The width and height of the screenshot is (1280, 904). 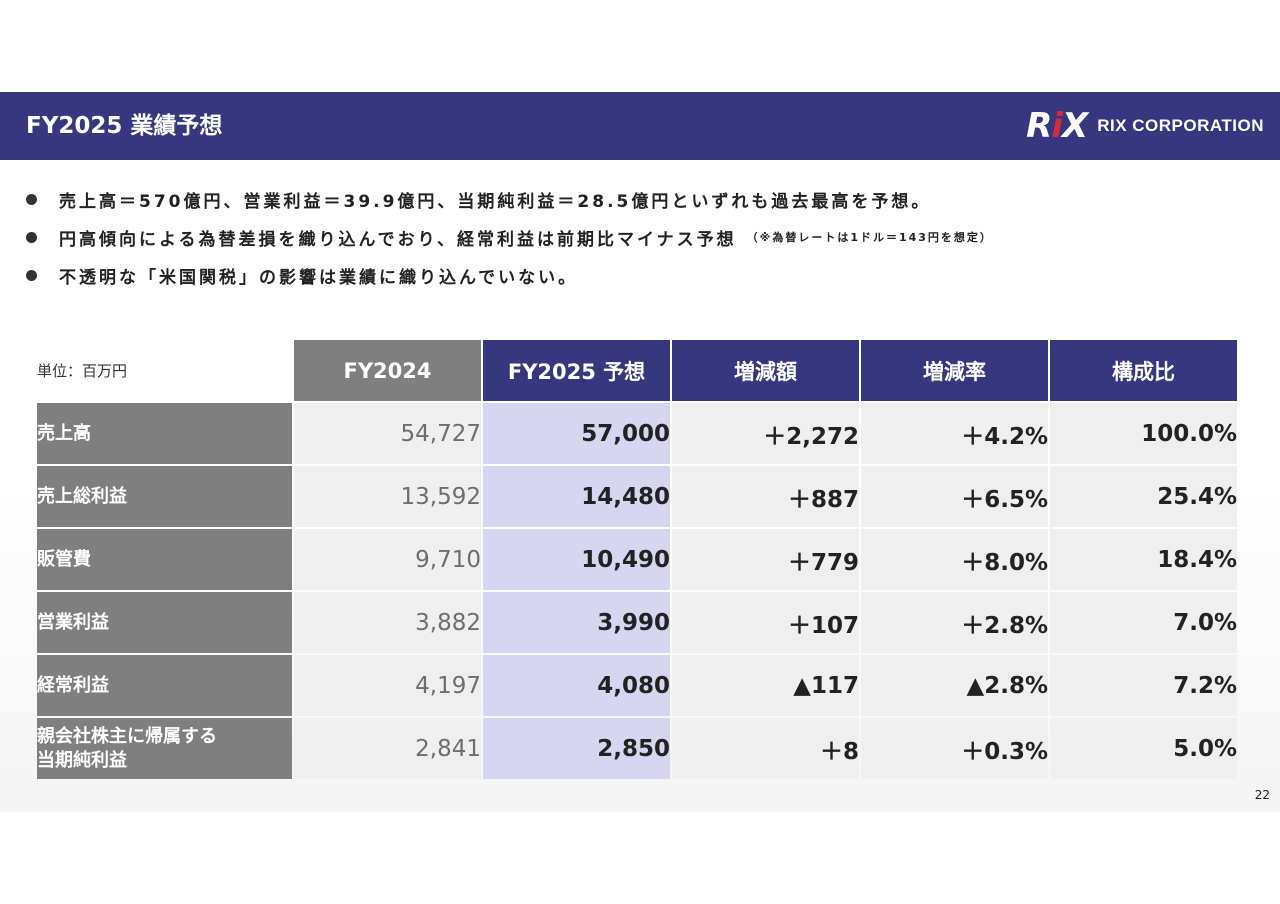 I want to click on row-label-line1: 親会社株主に帰属する, so click(x=127, y=736).